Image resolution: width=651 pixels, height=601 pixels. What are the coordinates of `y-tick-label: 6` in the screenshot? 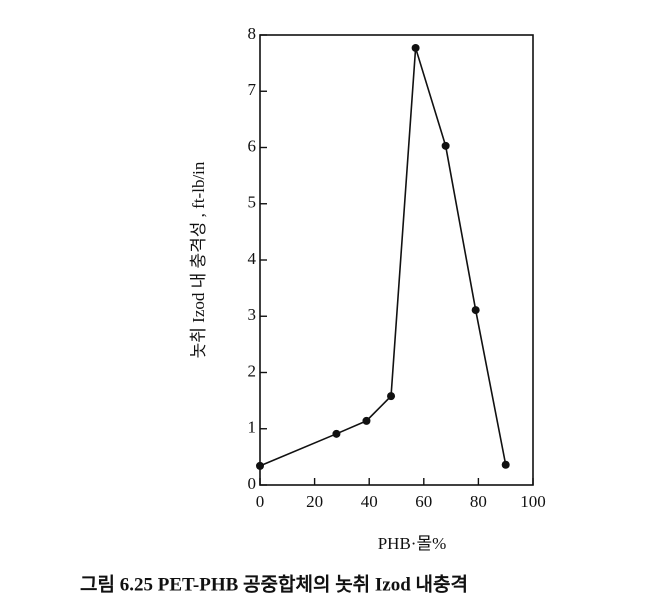 It's located at (252, 145).